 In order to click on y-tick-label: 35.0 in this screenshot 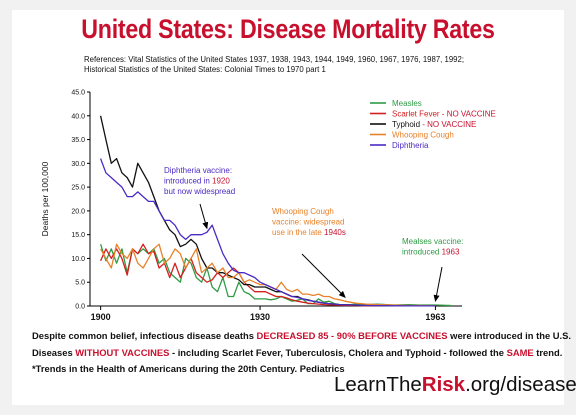, I will do `click(78, 140)`.